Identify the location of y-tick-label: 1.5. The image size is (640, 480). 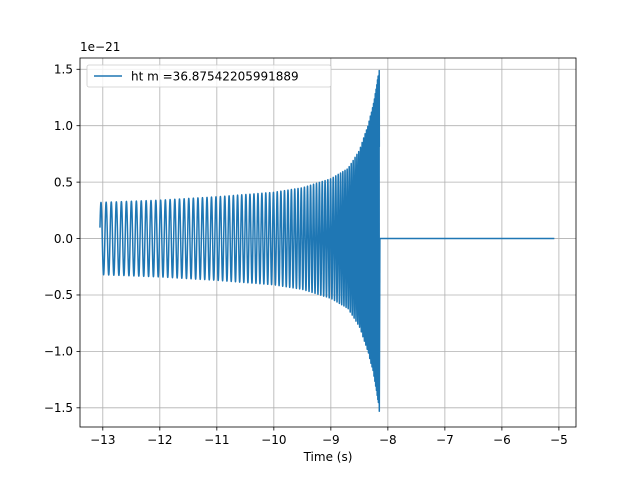
(63, 69).